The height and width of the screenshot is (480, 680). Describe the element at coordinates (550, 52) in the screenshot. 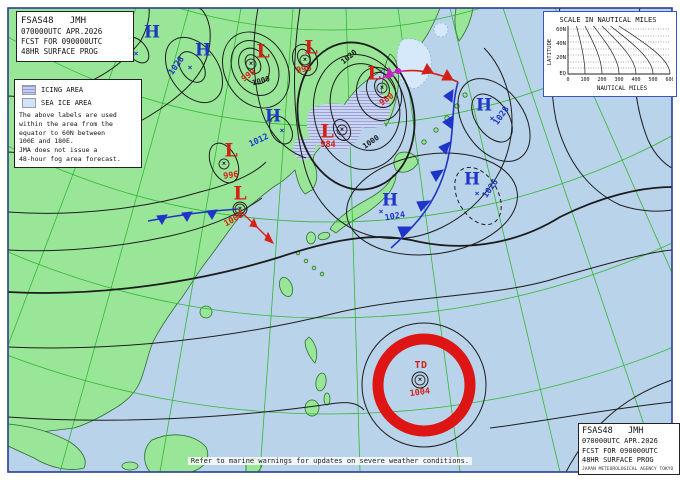

I see `scale-y-axis-label: LATITUDE` at that location.